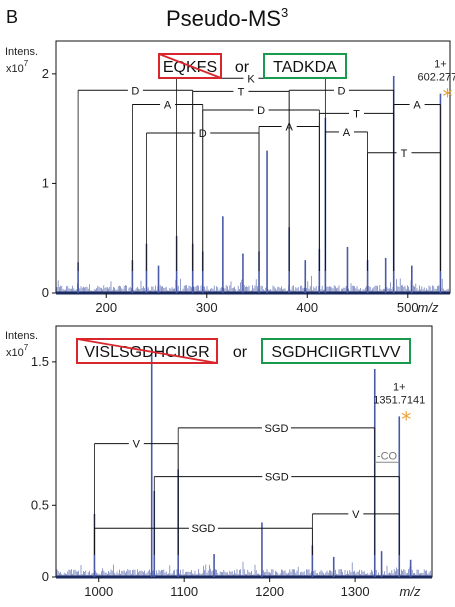  I want to click on accepted-peptide: SGDHCIIGRTLVV, so click(336, 352).